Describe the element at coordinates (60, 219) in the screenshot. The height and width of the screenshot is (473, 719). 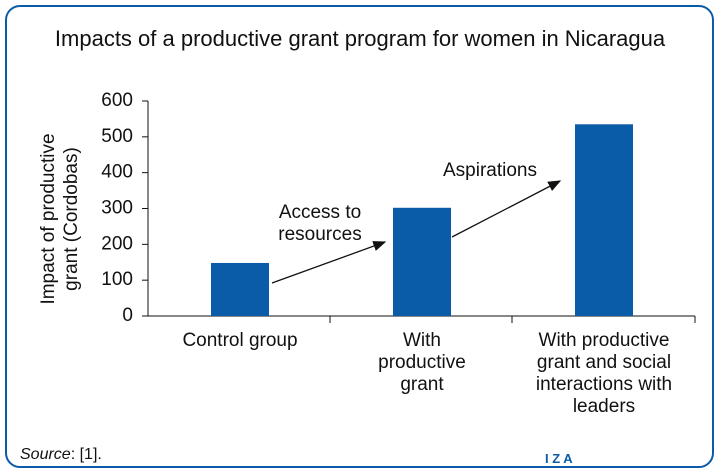
I see `y-axis-label: Impact of productive grant (Cordobas)` at that location.